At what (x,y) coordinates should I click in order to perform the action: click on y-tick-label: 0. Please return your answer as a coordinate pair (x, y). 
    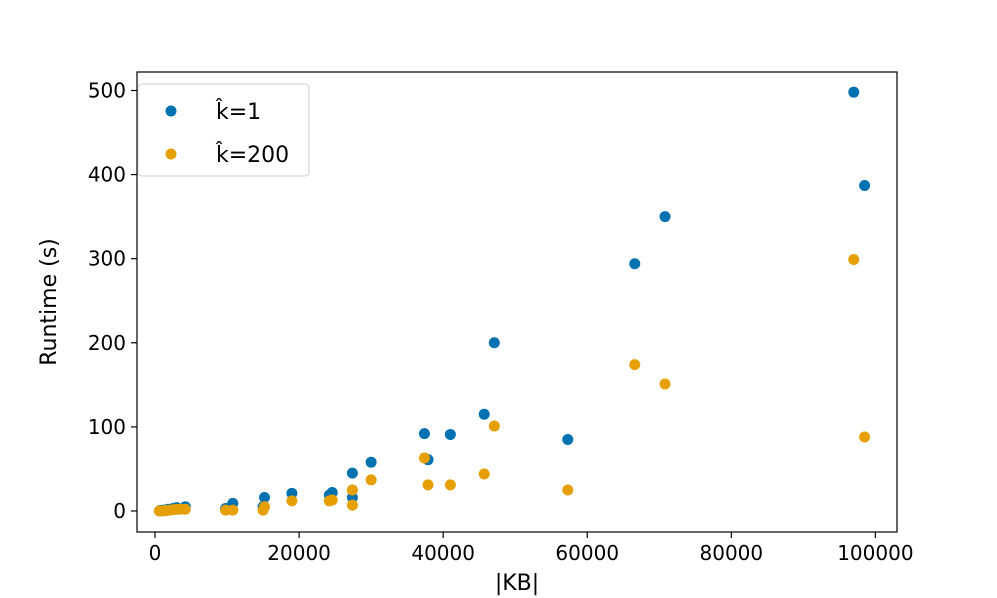
    Looking at the image, I should click on (119, 511).